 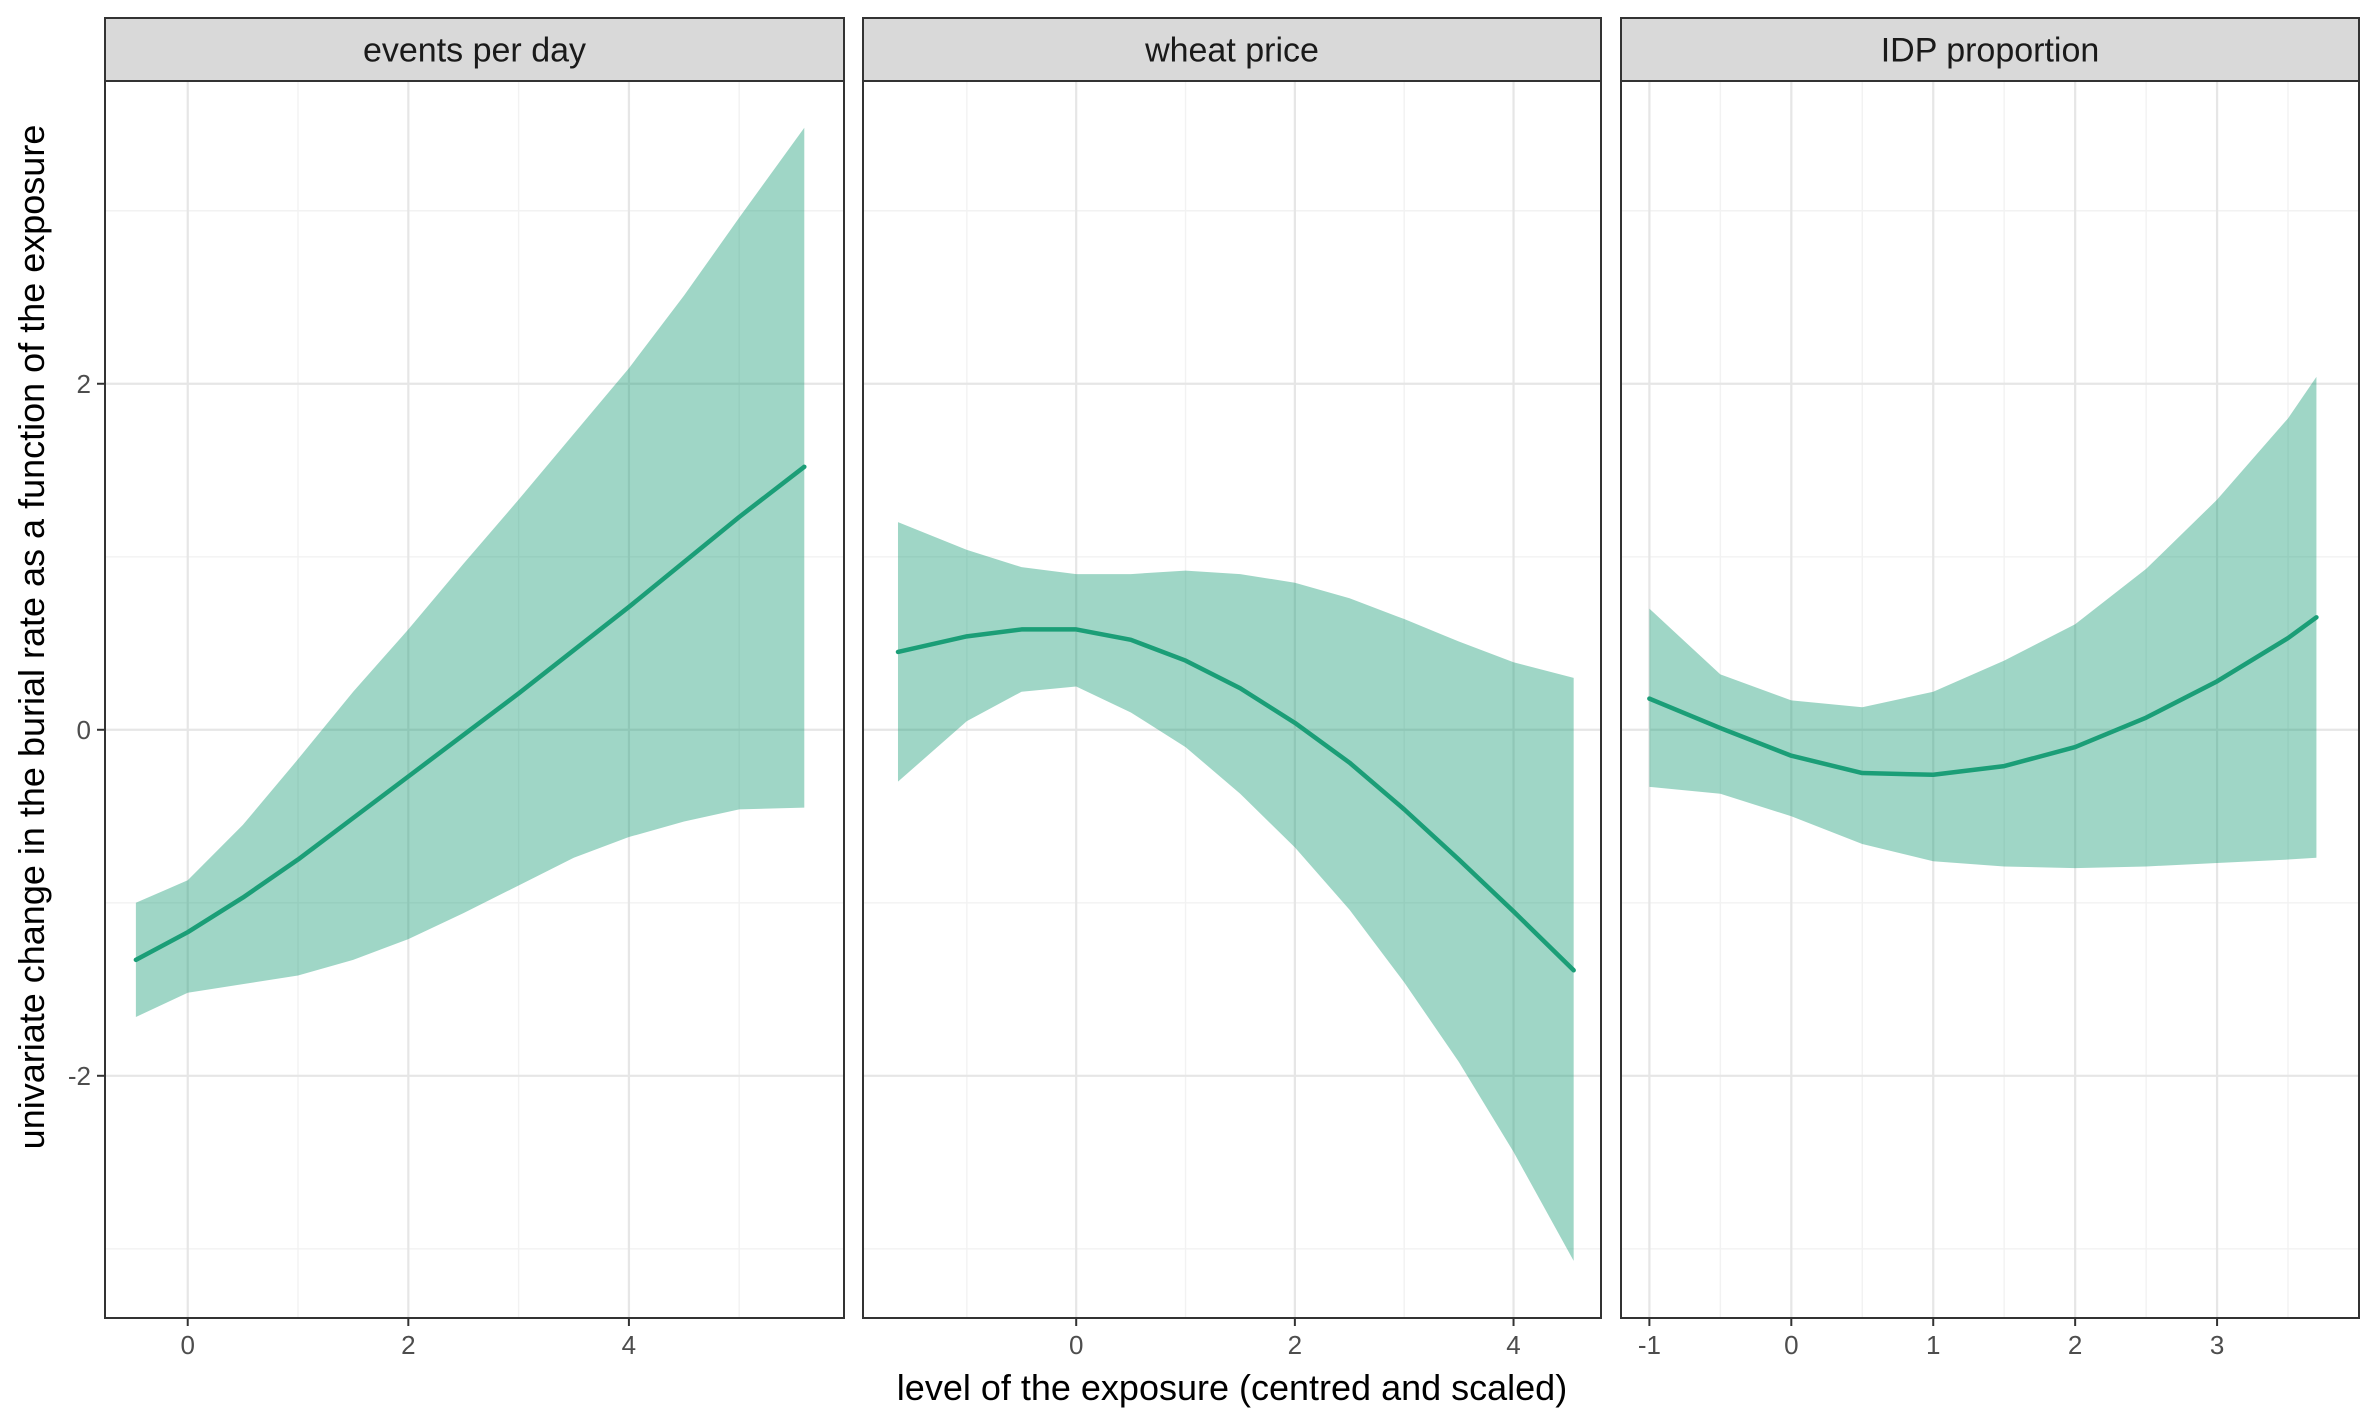 What do you see at coordinates (84, 730) in the screenshot?
I see `y-tick-label: 0` at bounding box center [84, 730].